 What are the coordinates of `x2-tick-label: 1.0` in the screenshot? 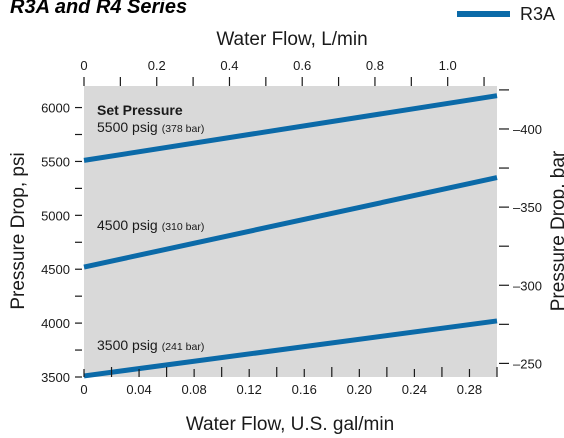 It's located at (448, 65).